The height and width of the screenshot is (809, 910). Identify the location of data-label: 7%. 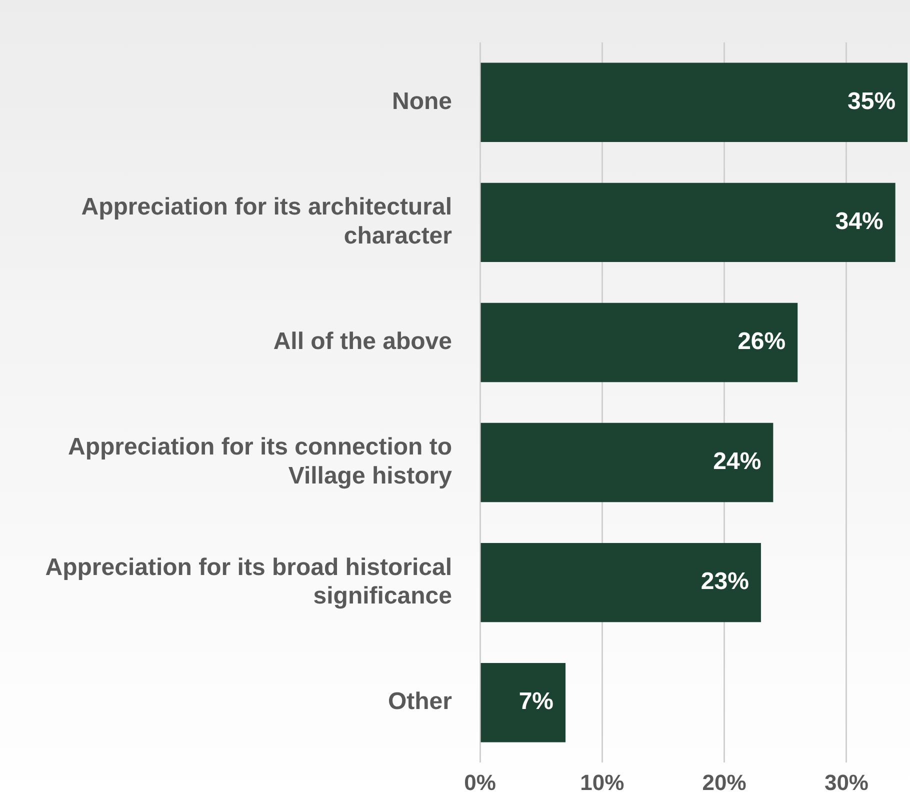
(536, 702).